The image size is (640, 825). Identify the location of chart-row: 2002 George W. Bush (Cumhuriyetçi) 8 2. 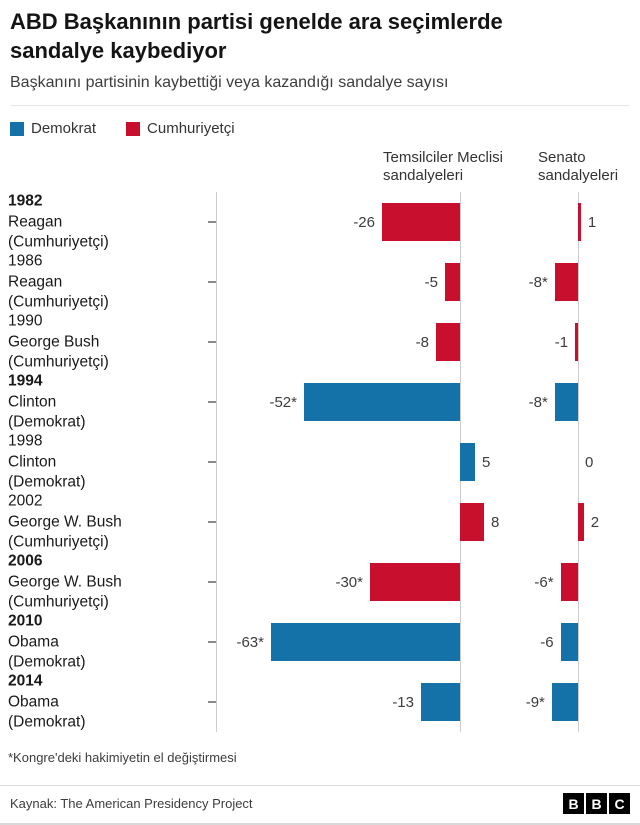
(320, 522).